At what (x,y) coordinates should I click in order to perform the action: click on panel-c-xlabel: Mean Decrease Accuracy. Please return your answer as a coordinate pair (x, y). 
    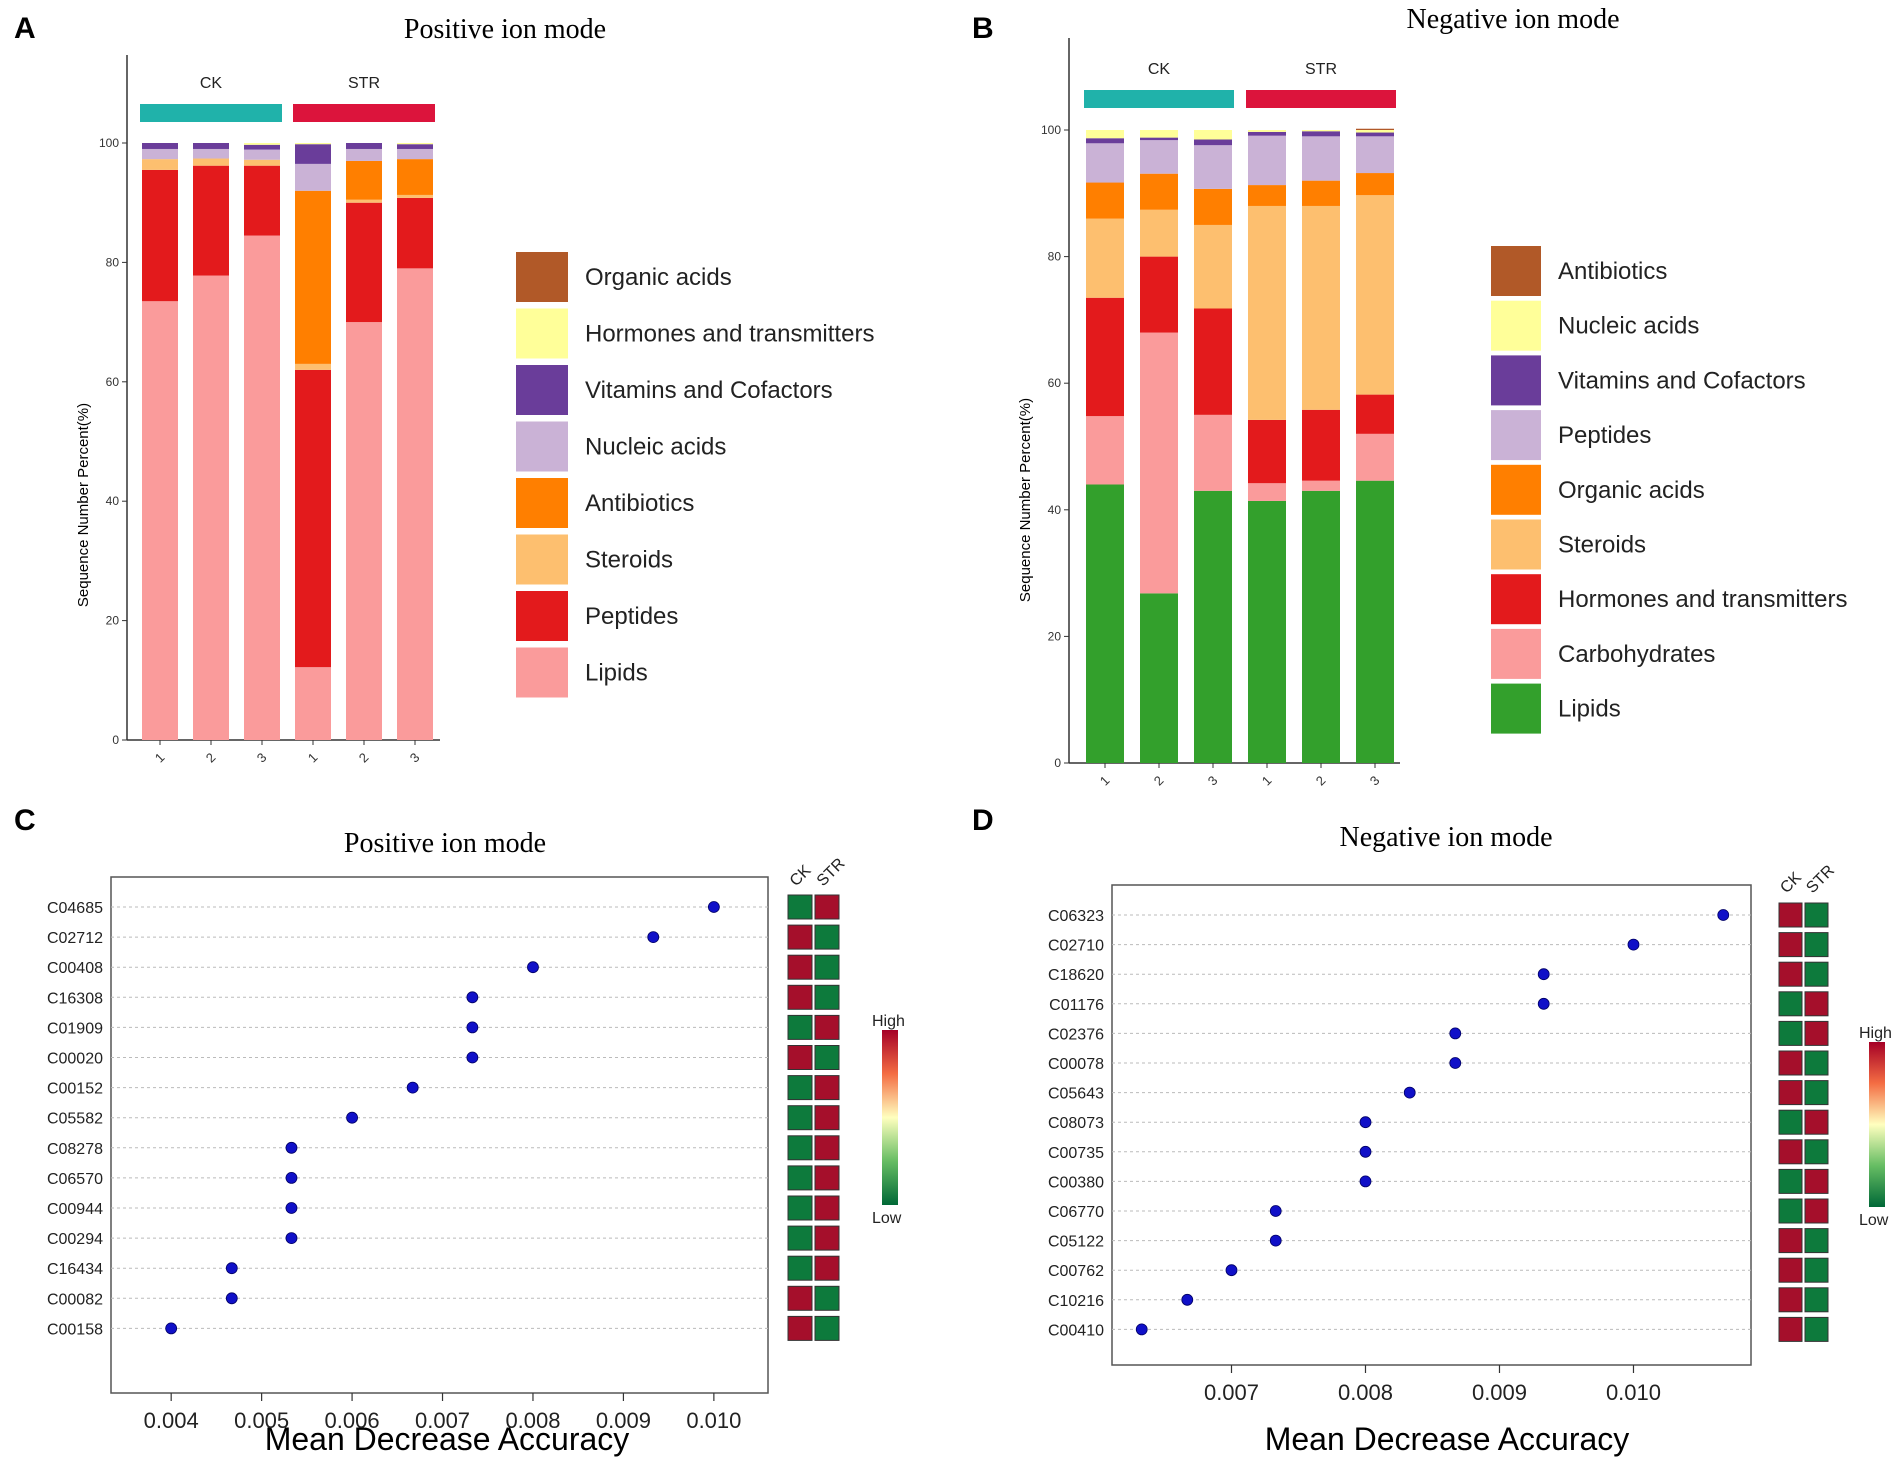
    Looking at the image, I should click on (447, 1439).